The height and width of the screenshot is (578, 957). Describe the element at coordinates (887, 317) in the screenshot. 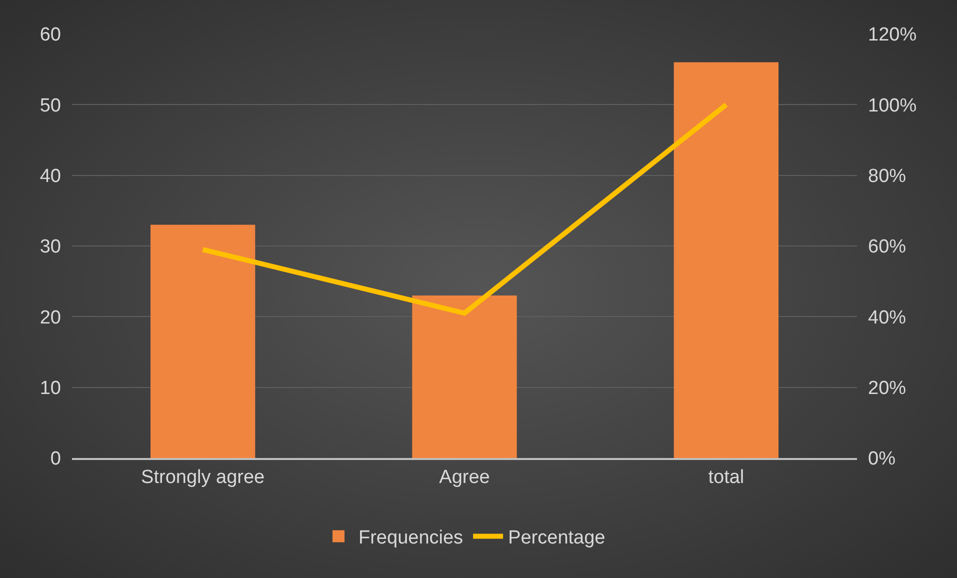

I see `y2-tick-label: 40%` at that location.